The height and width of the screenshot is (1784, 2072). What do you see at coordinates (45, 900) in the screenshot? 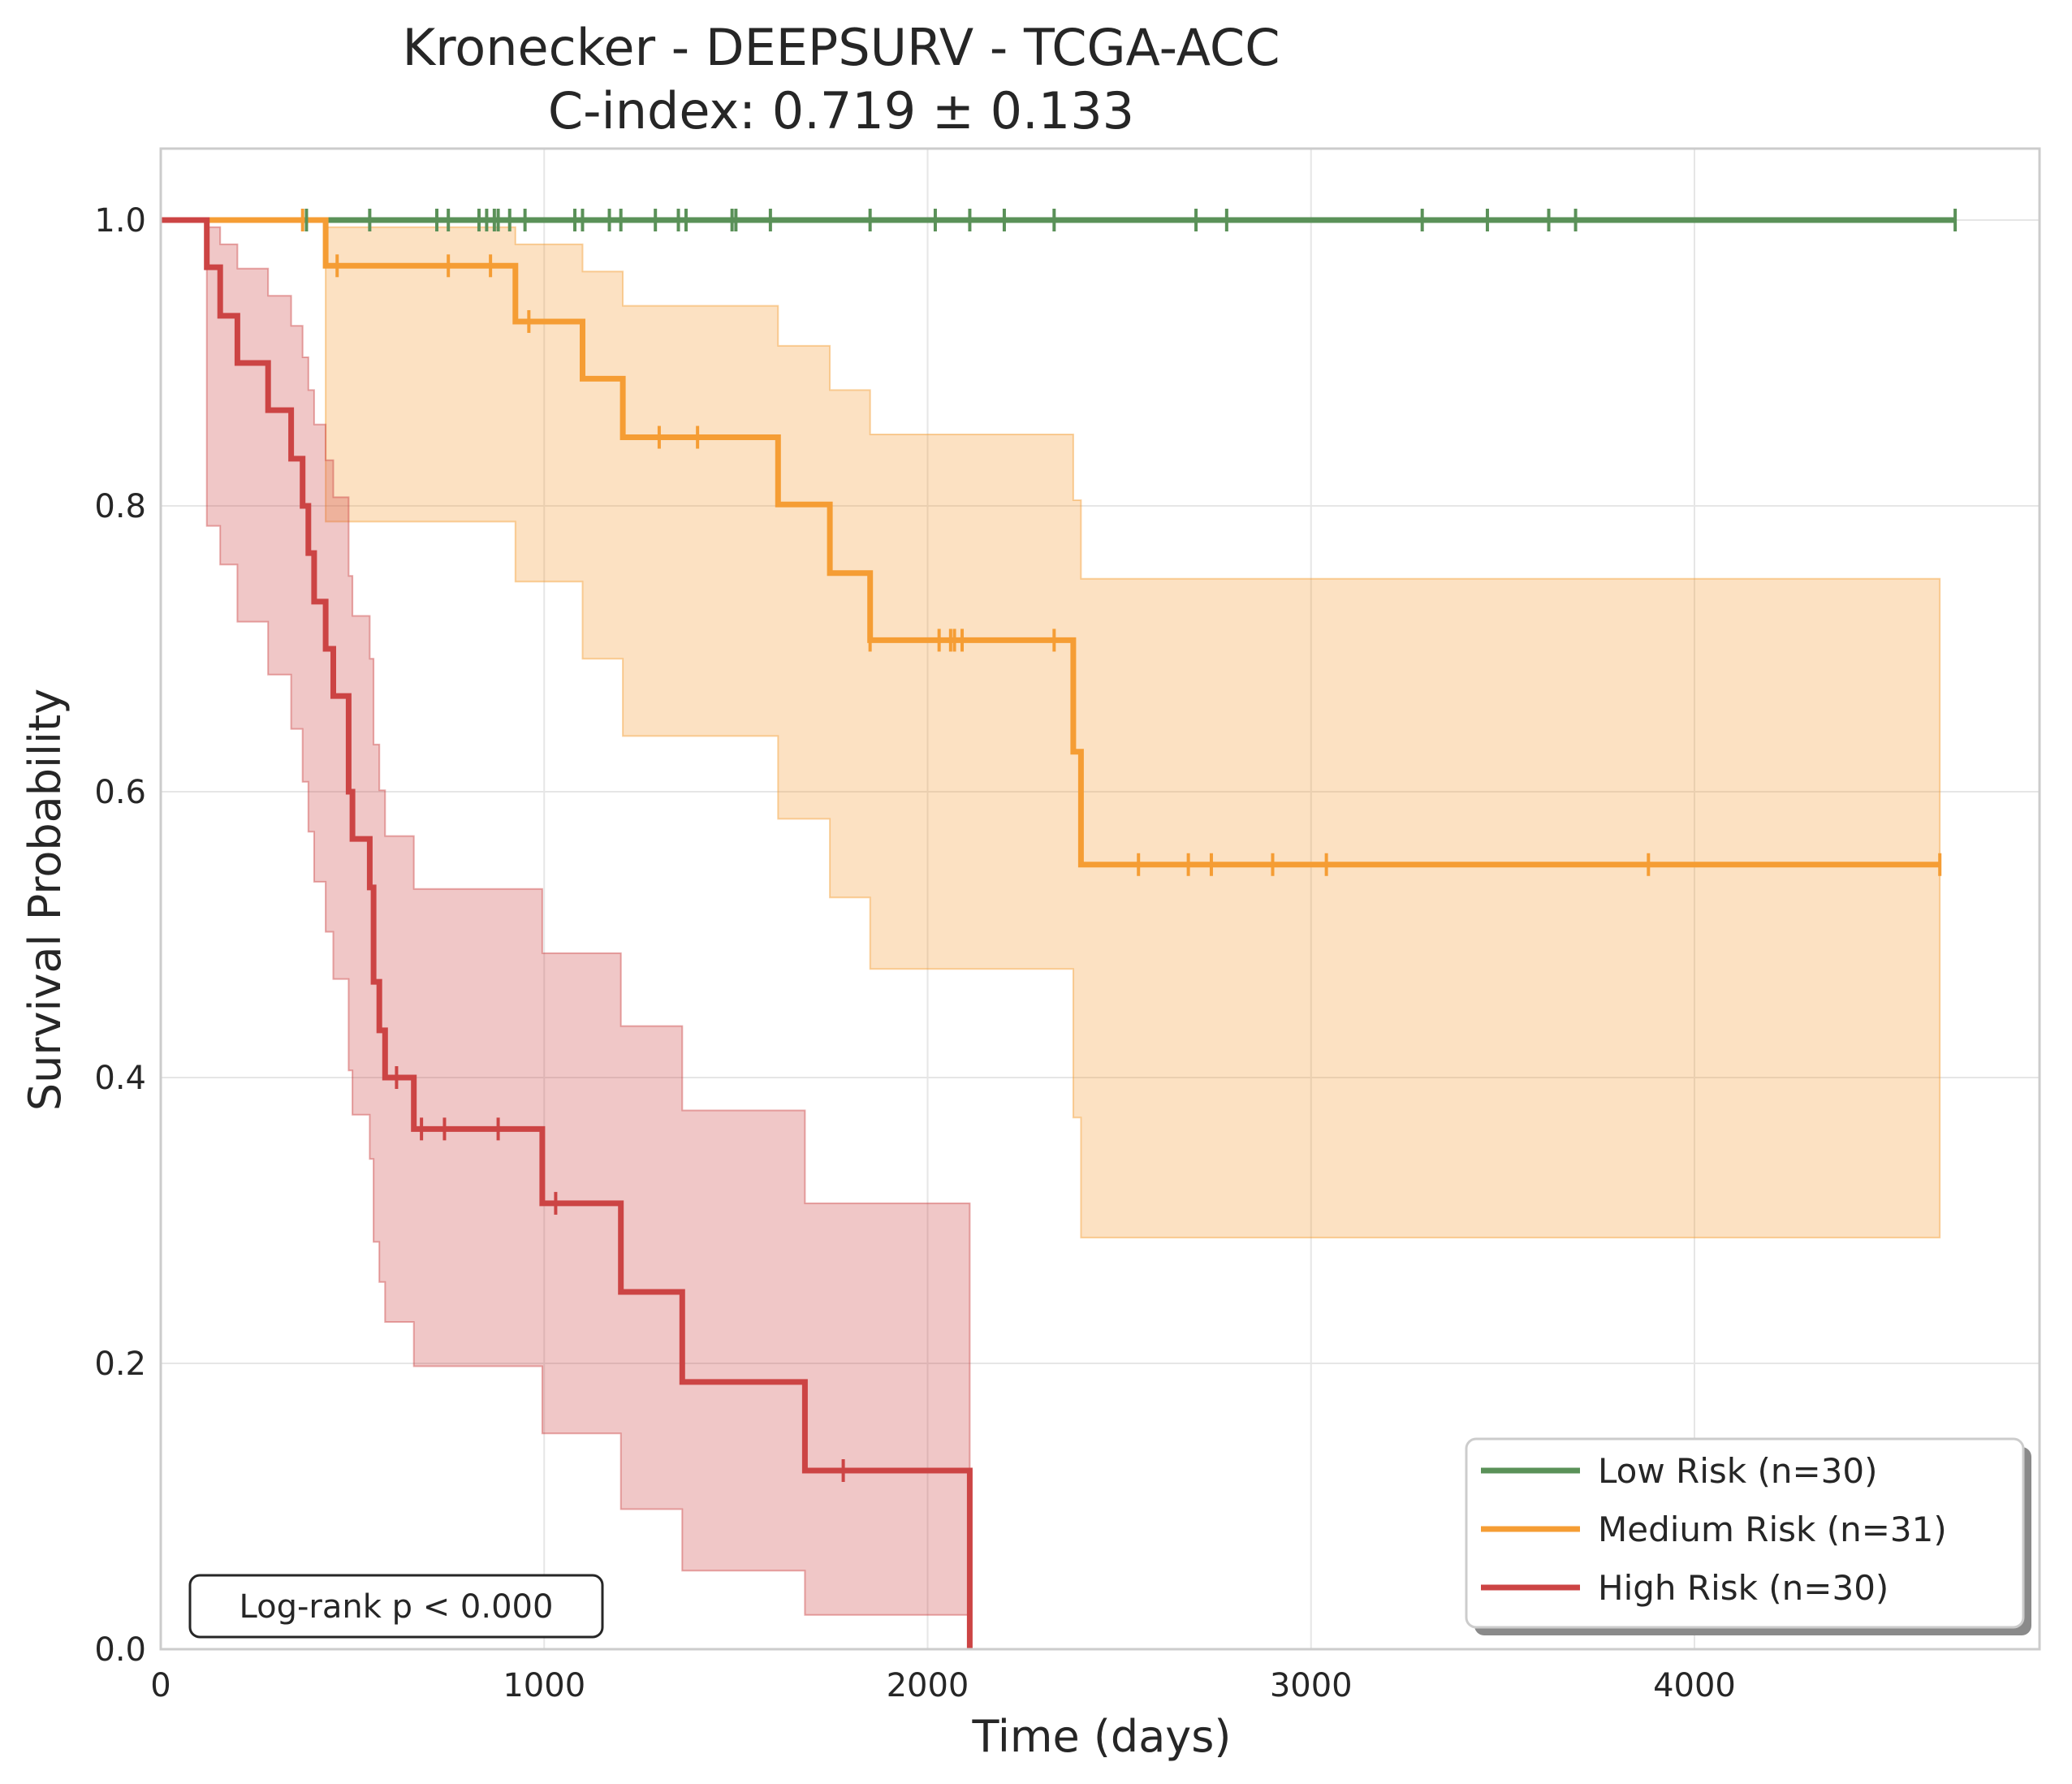
I see `y-axis-label: Survival Probability` at bounding box center [45, 900].